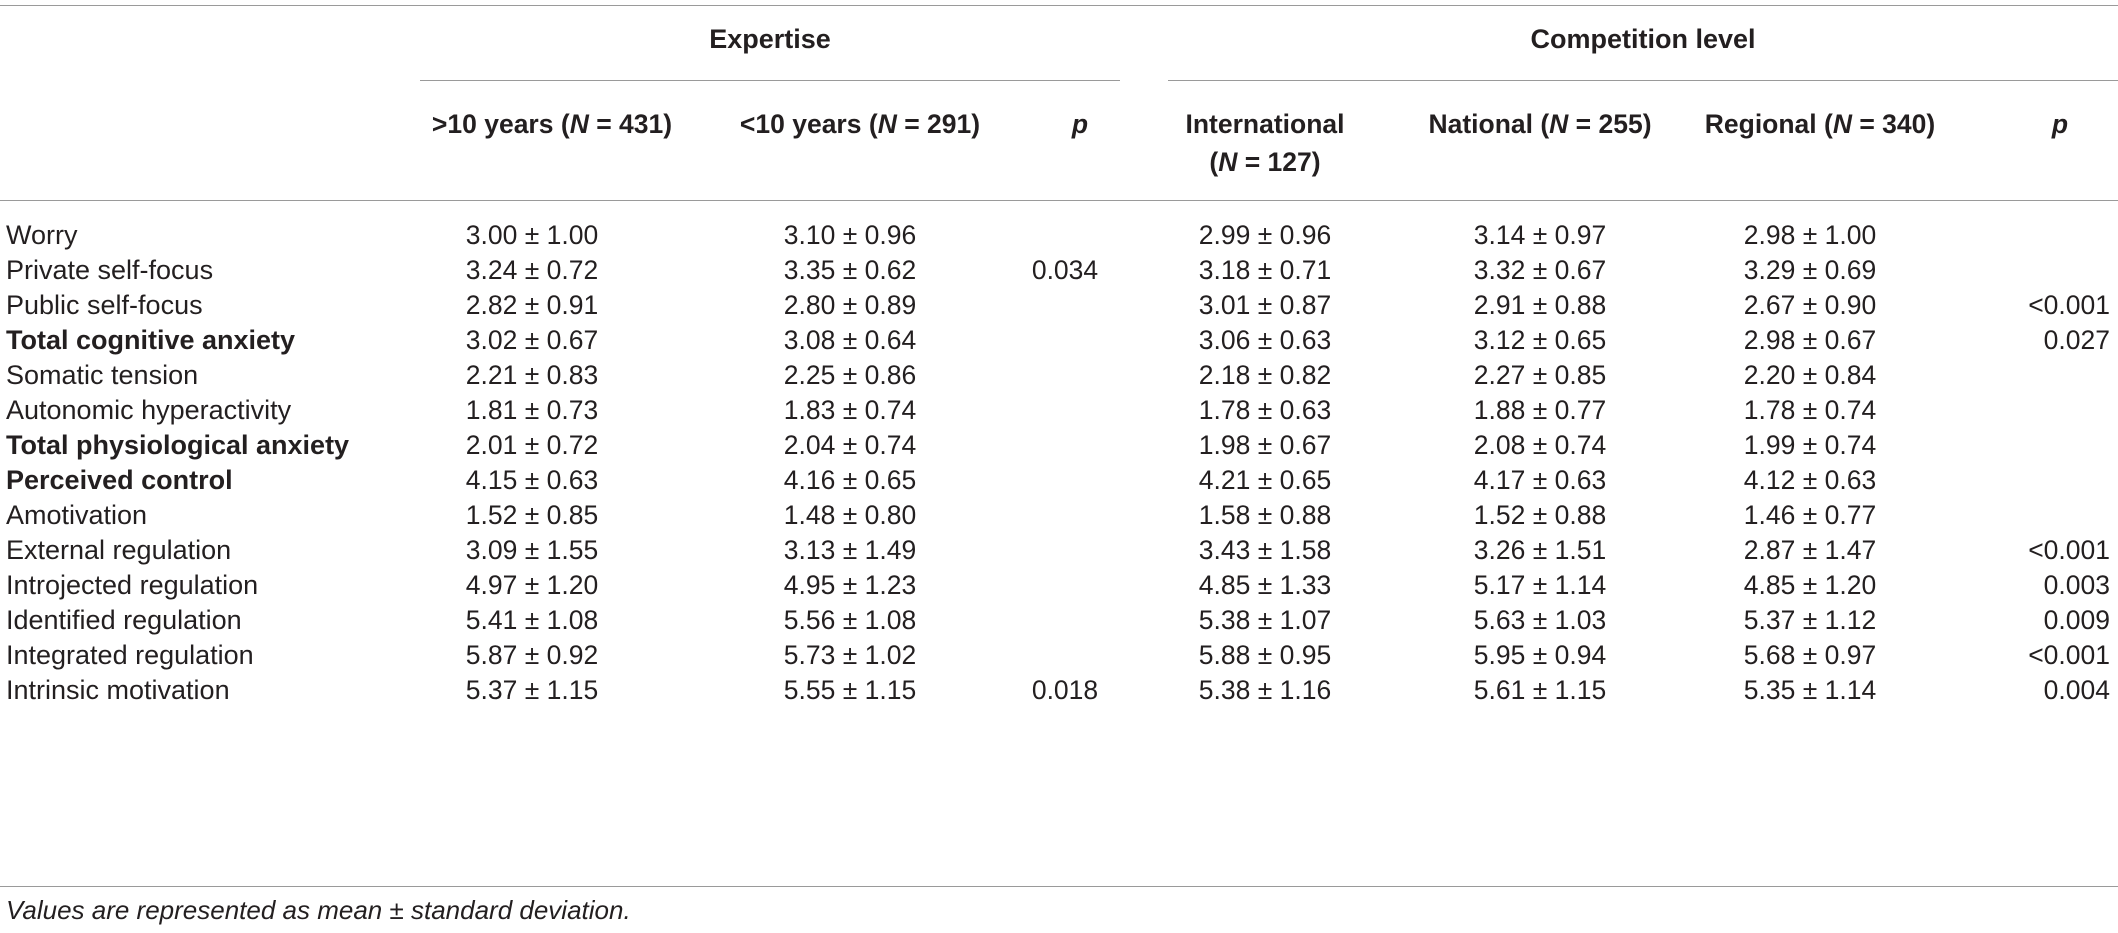 The width and height of the screenshot is (2118, 933). I want to click on cell-international: 3.43 ± 1.58, so click(1265, 550).